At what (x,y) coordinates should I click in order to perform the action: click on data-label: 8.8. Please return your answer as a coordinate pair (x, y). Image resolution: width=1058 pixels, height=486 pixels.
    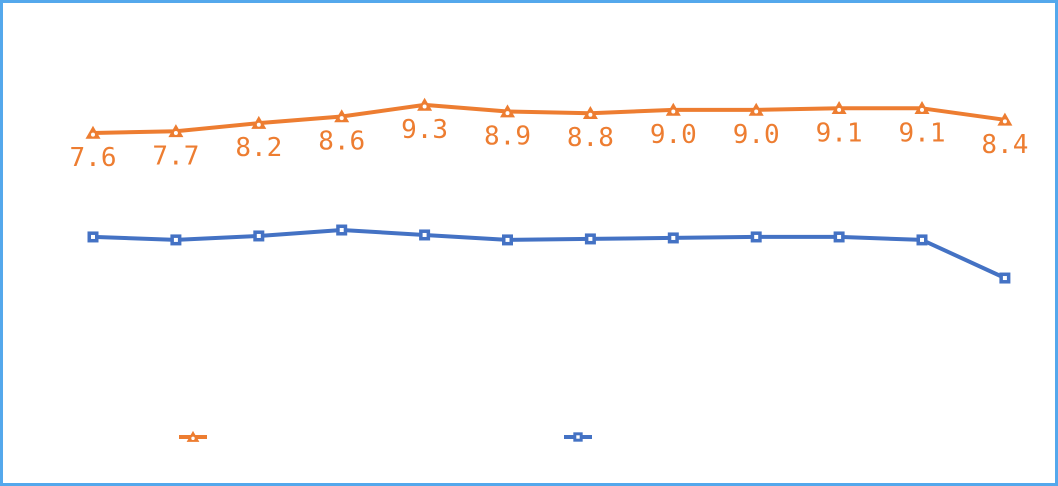
    Looking at the image, I should click on (590, 138).